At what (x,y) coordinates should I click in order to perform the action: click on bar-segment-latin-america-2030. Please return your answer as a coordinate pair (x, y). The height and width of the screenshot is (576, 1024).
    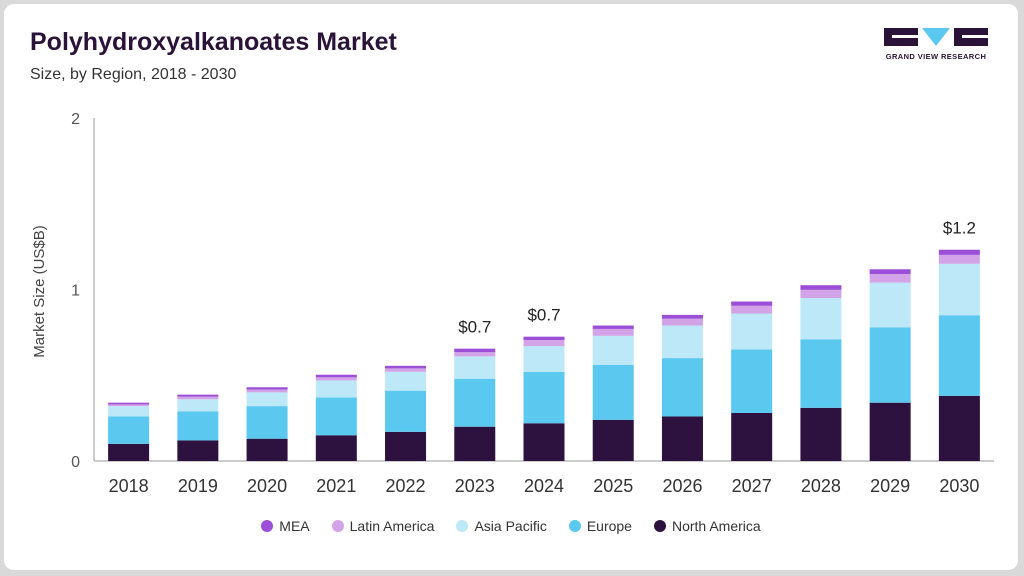
    Looking at the image, I should click on (959, 259).